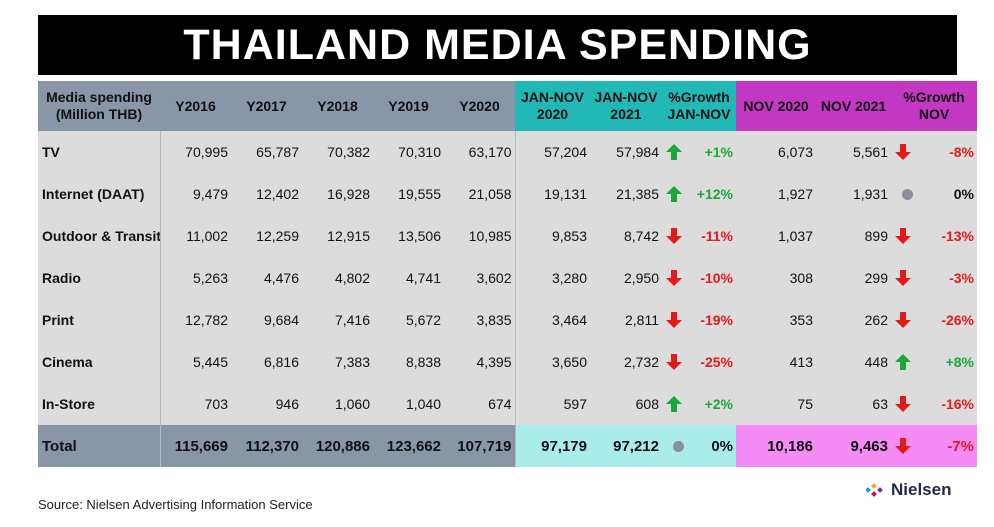 The image size is (994, 527). Describe the element at coordinates (479, 106) in the screenshot. I see `header-y2020: Y2020` at that location.